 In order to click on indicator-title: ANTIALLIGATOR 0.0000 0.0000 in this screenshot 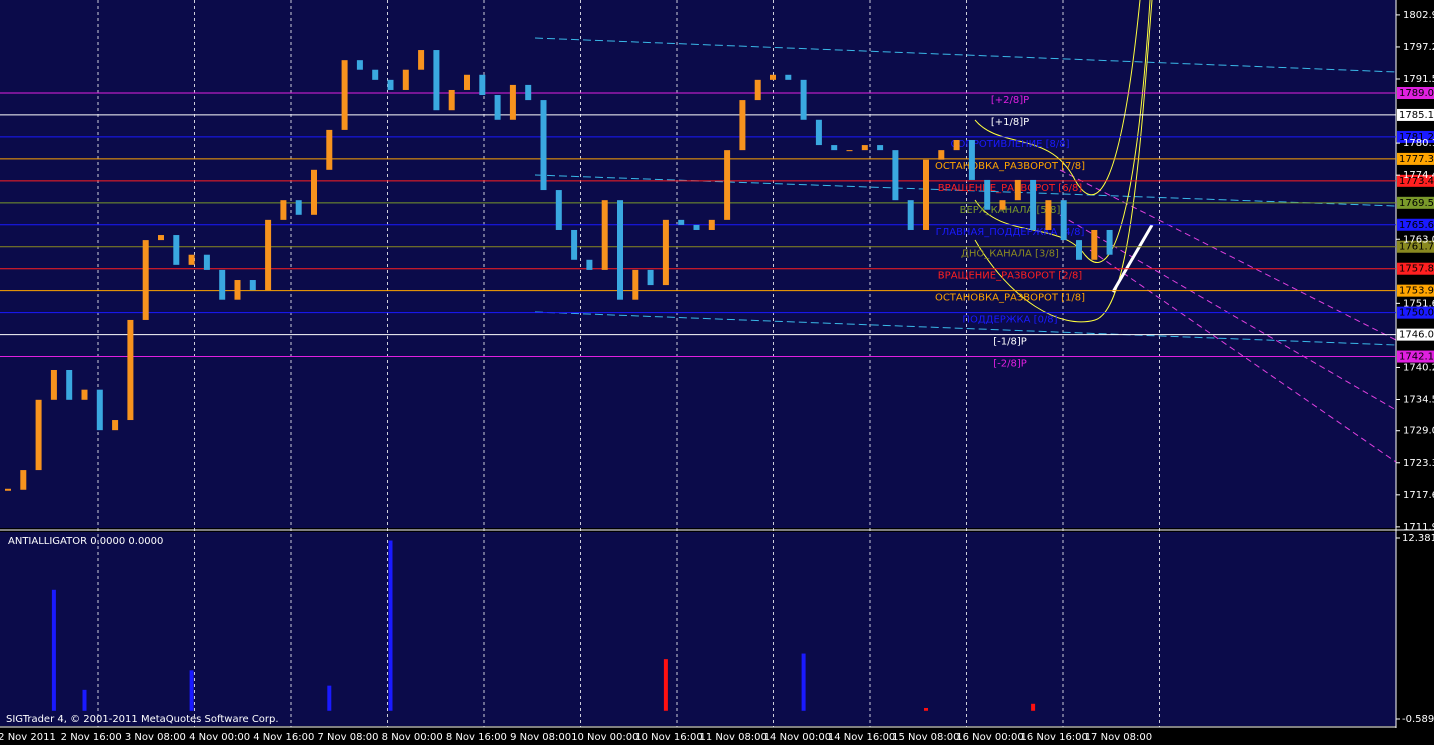, I will do `click(85, 541)`.